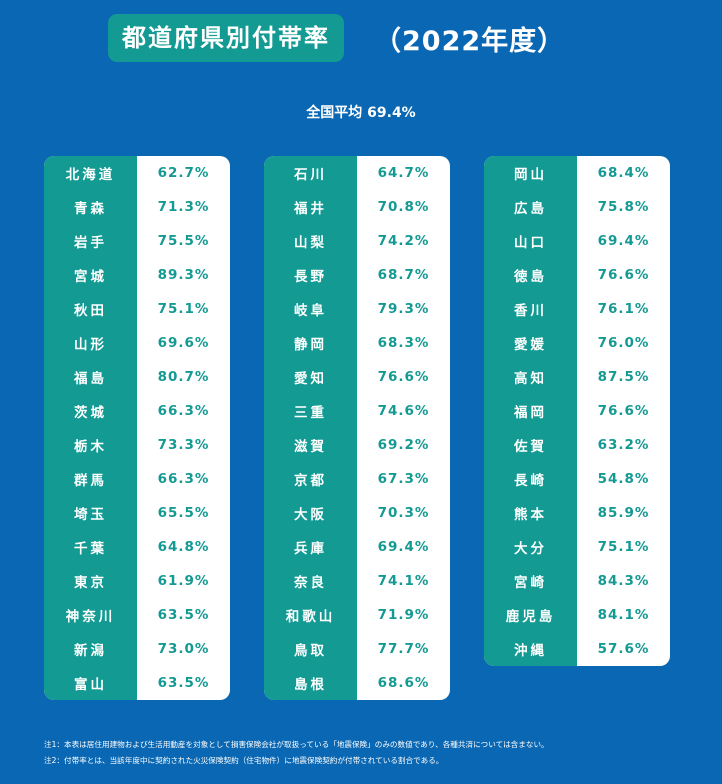 Image resolution: width=722 pixels, height=784 pixels. I want to click on prefecture-name: 熊本, so click(530, 515).